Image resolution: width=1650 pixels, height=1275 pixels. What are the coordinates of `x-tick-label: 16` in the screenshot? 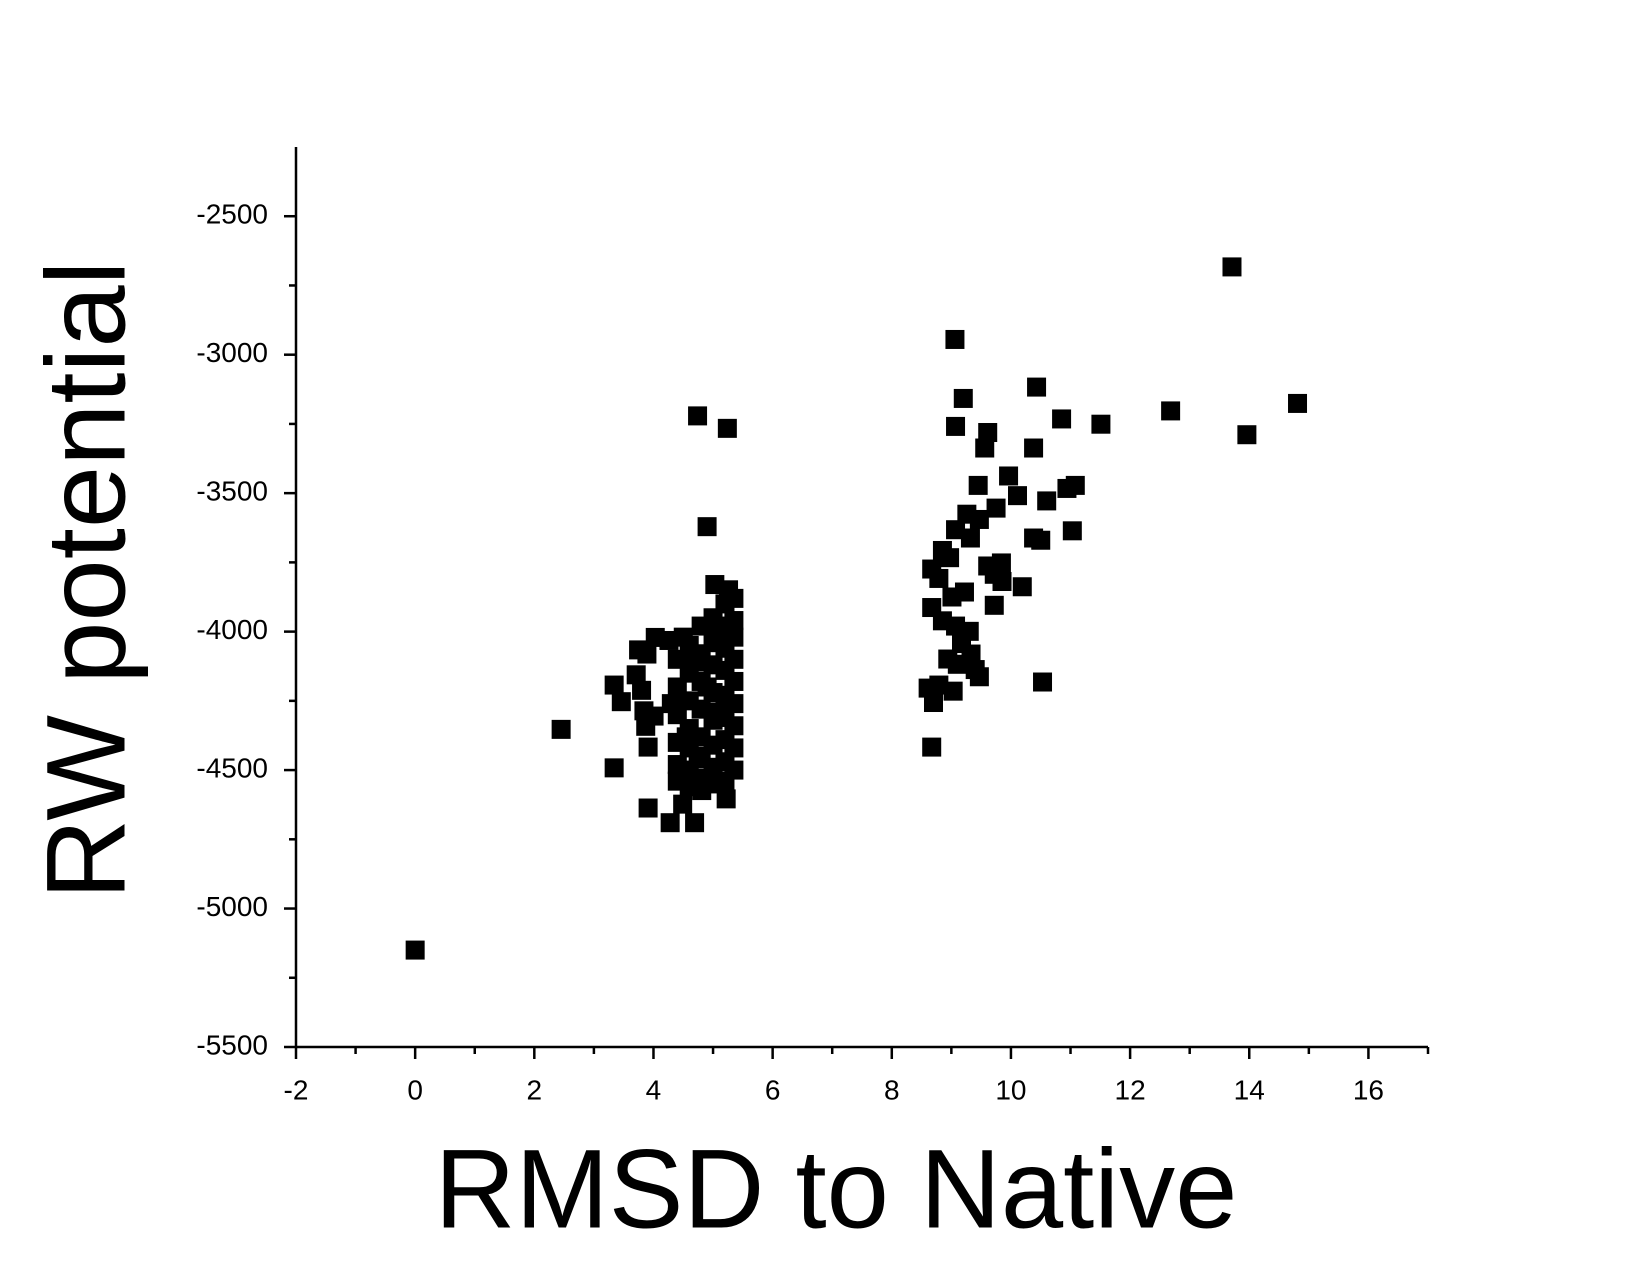 It's located at (1368, 1089).